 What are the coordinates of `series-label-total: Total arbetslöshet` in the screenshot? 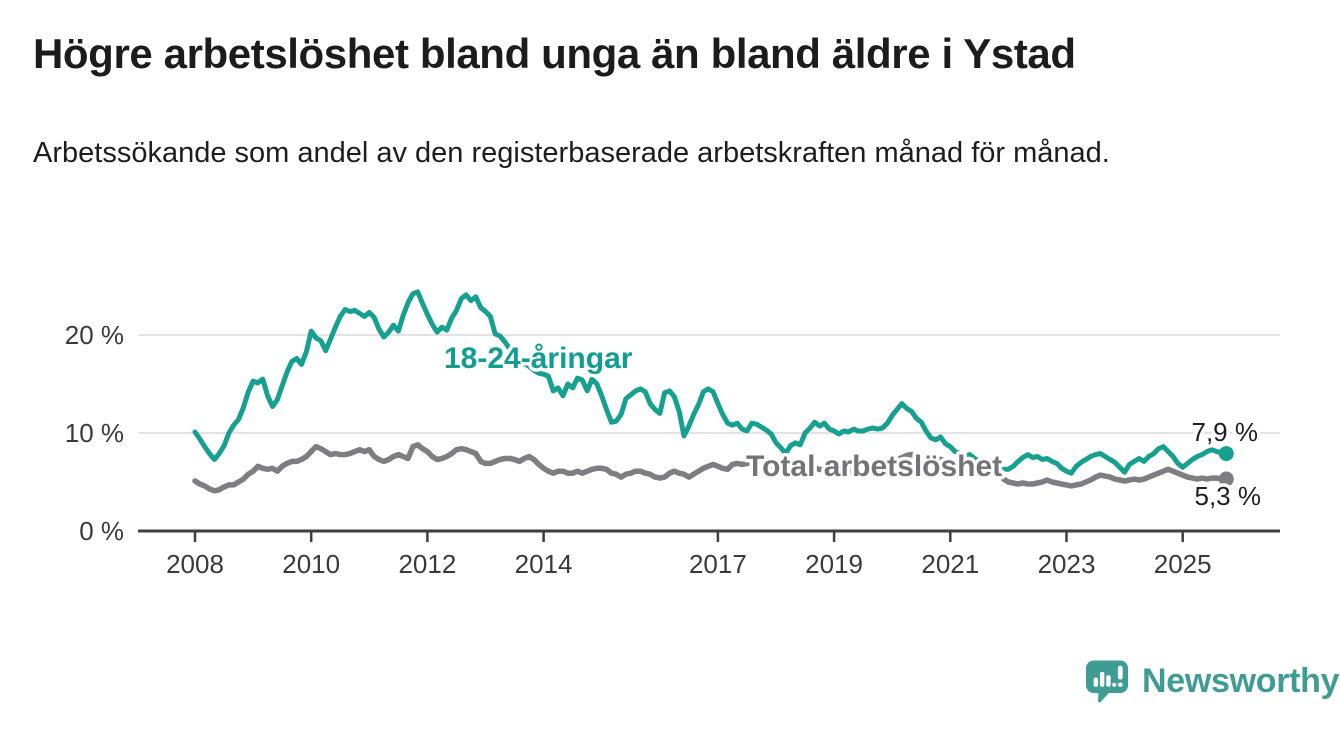 It's located at (874, 466).